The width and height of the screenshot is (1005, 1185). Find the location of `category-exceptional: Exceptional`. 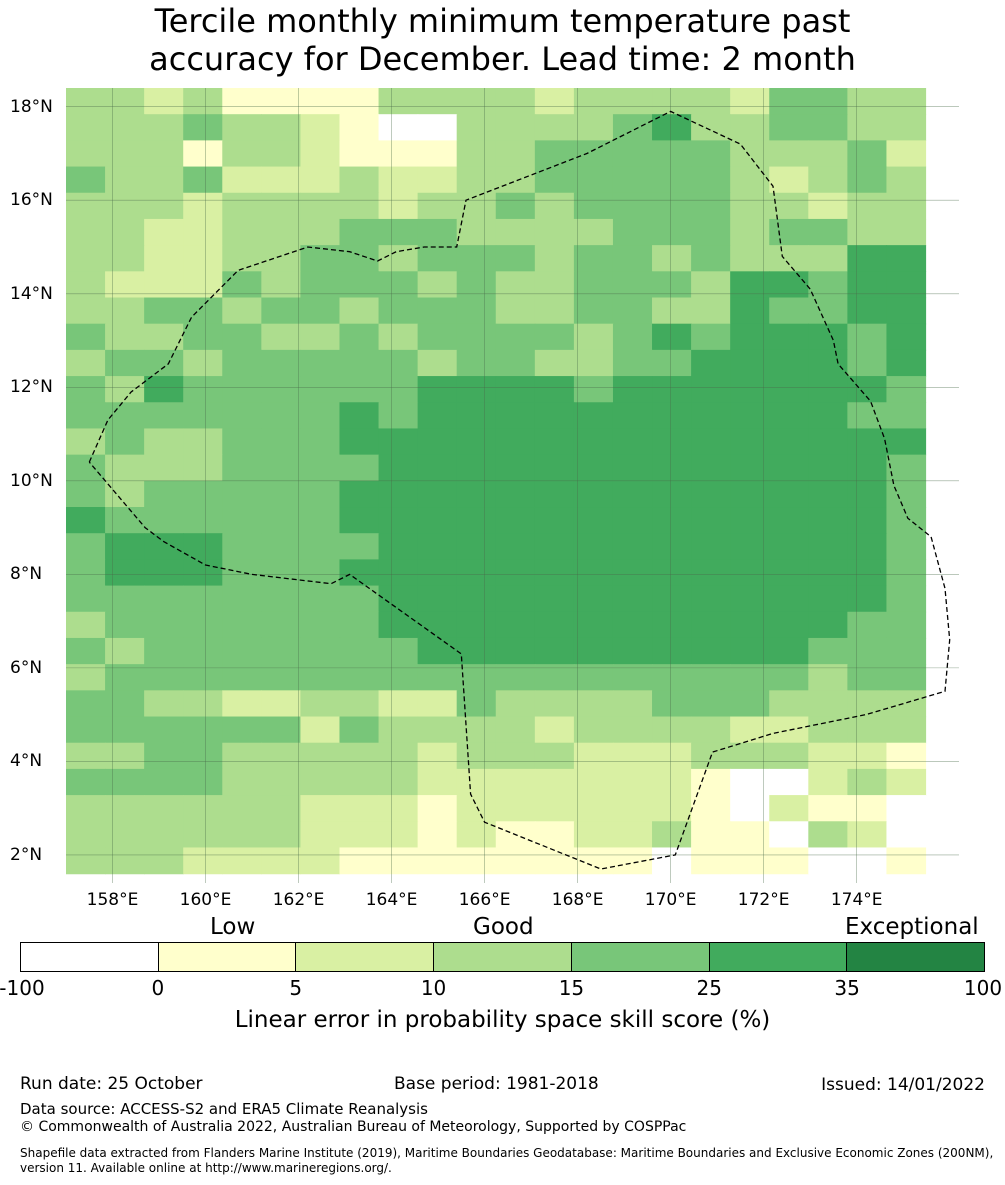

category-exceptional: Exceptional is located at coordinates (912, 927).